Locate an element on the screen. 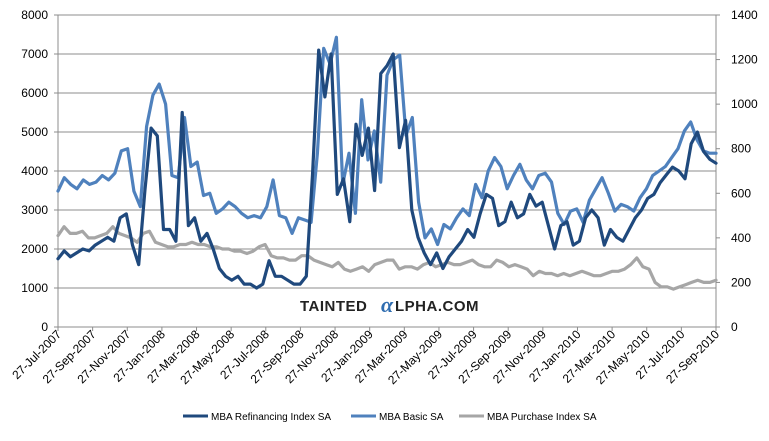  left-tick-label: 4000 is located at coordinates (34, 171).